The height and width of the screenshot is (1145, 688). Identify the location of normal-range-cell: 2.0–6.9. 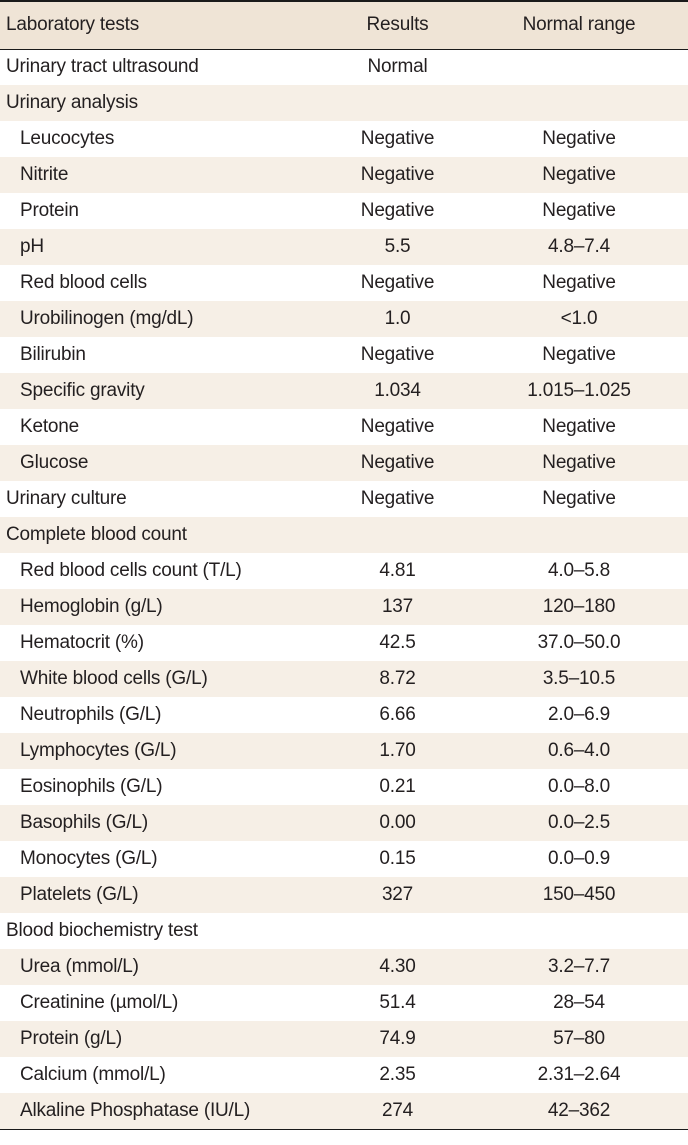
(579, 714).